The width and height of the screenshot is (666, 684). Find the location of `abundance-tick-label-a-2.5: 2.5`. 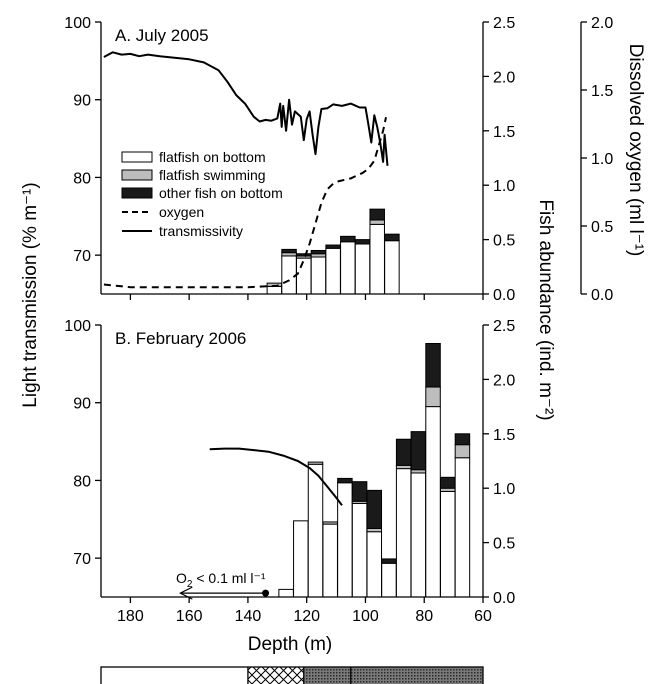

abundance-tick-label-a-2.5: 2.5 is located at coordinates (504, 23).